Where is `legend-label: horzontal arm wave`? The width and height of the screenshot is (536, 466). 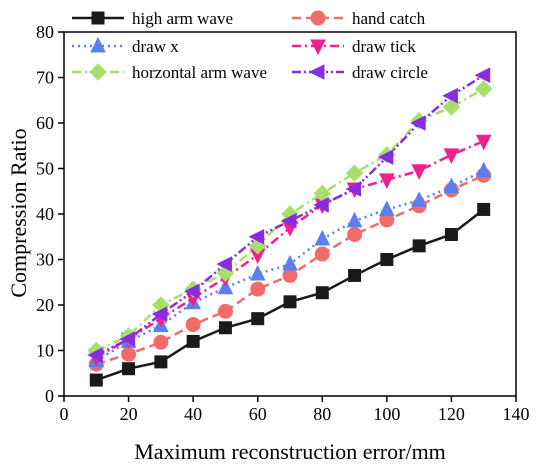
legend-label: horzontal arm wave is located at coordinates (199, 72).